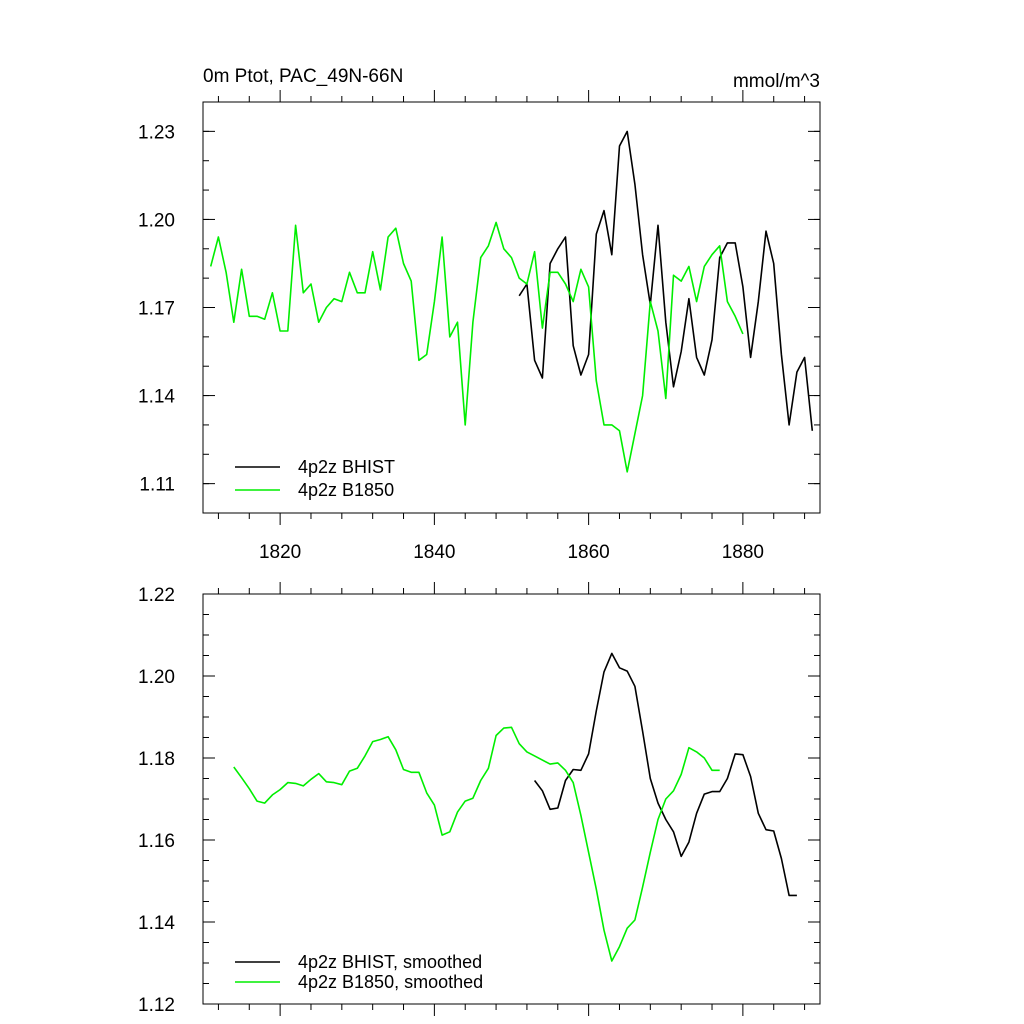 This screenshot has width=1024, height=1024. What do you see at coordinates (157, 485) in the screenshot?
I see `y-tick-label: 1.11` at bounding box center [157, 485].